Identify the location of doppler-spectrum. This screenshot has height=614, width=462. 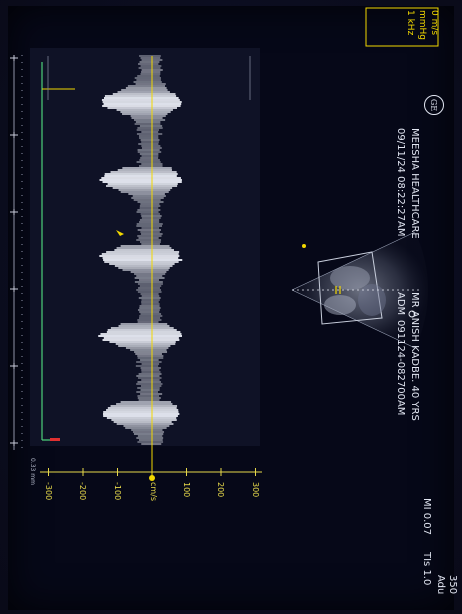
(140, 250).